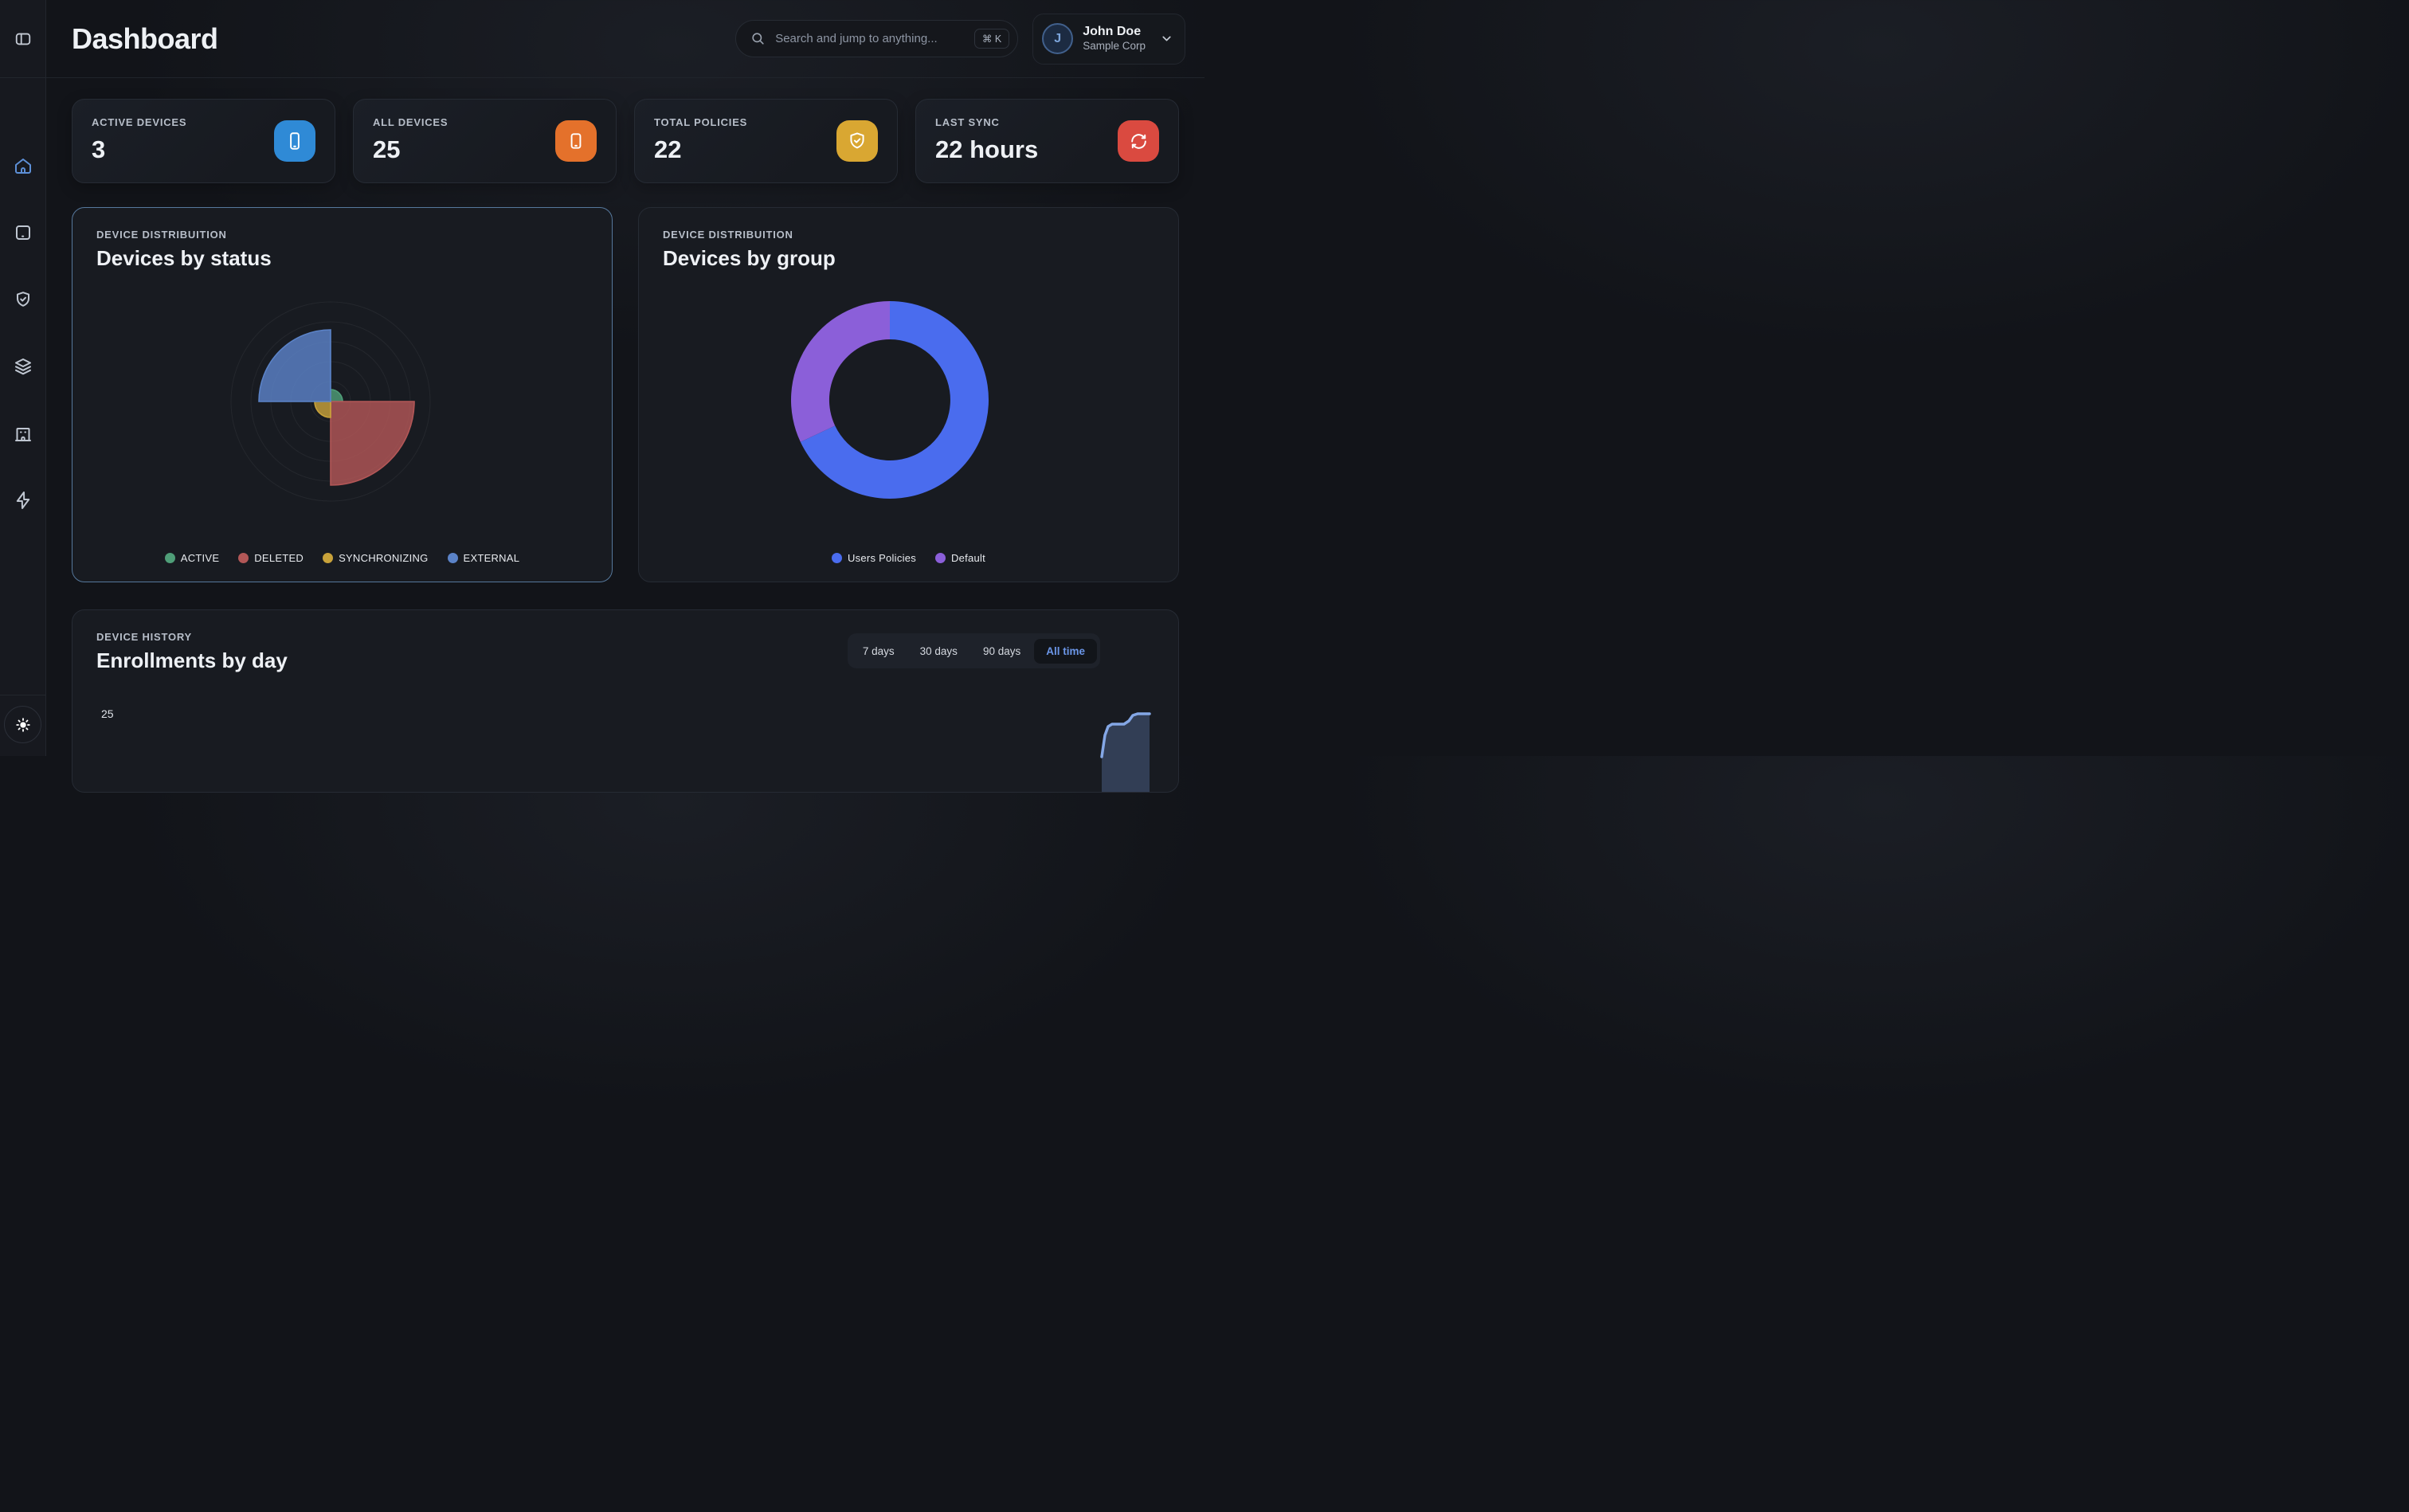 The image size is (2409, 1512). I want to click on sidebar, so click(23, 378).